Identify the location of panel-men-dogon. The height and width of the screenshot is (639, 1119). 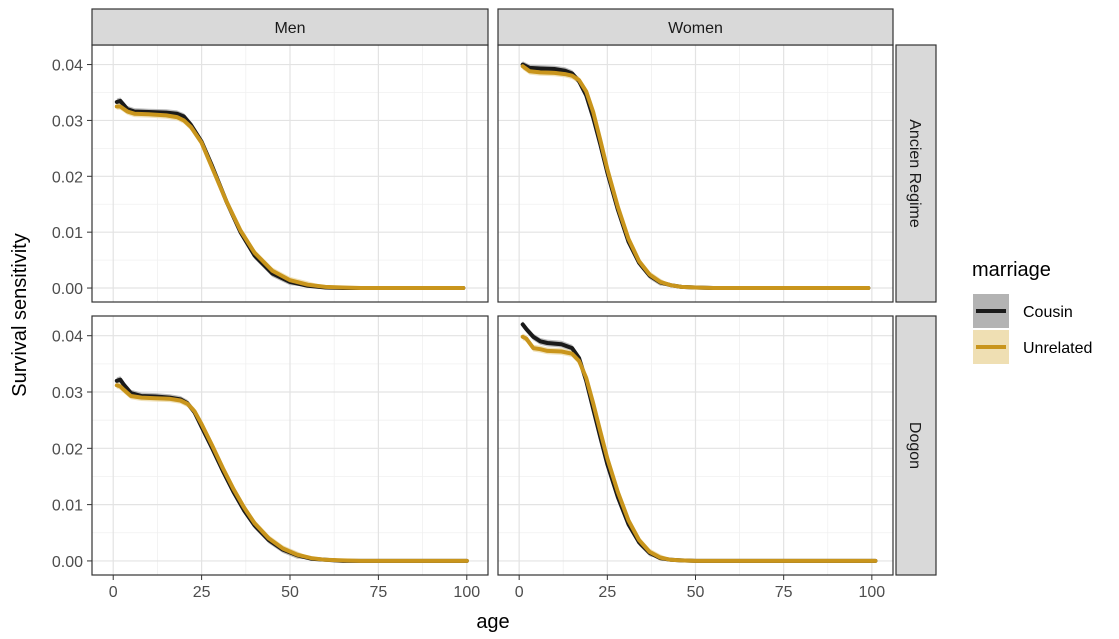
(290, 445).